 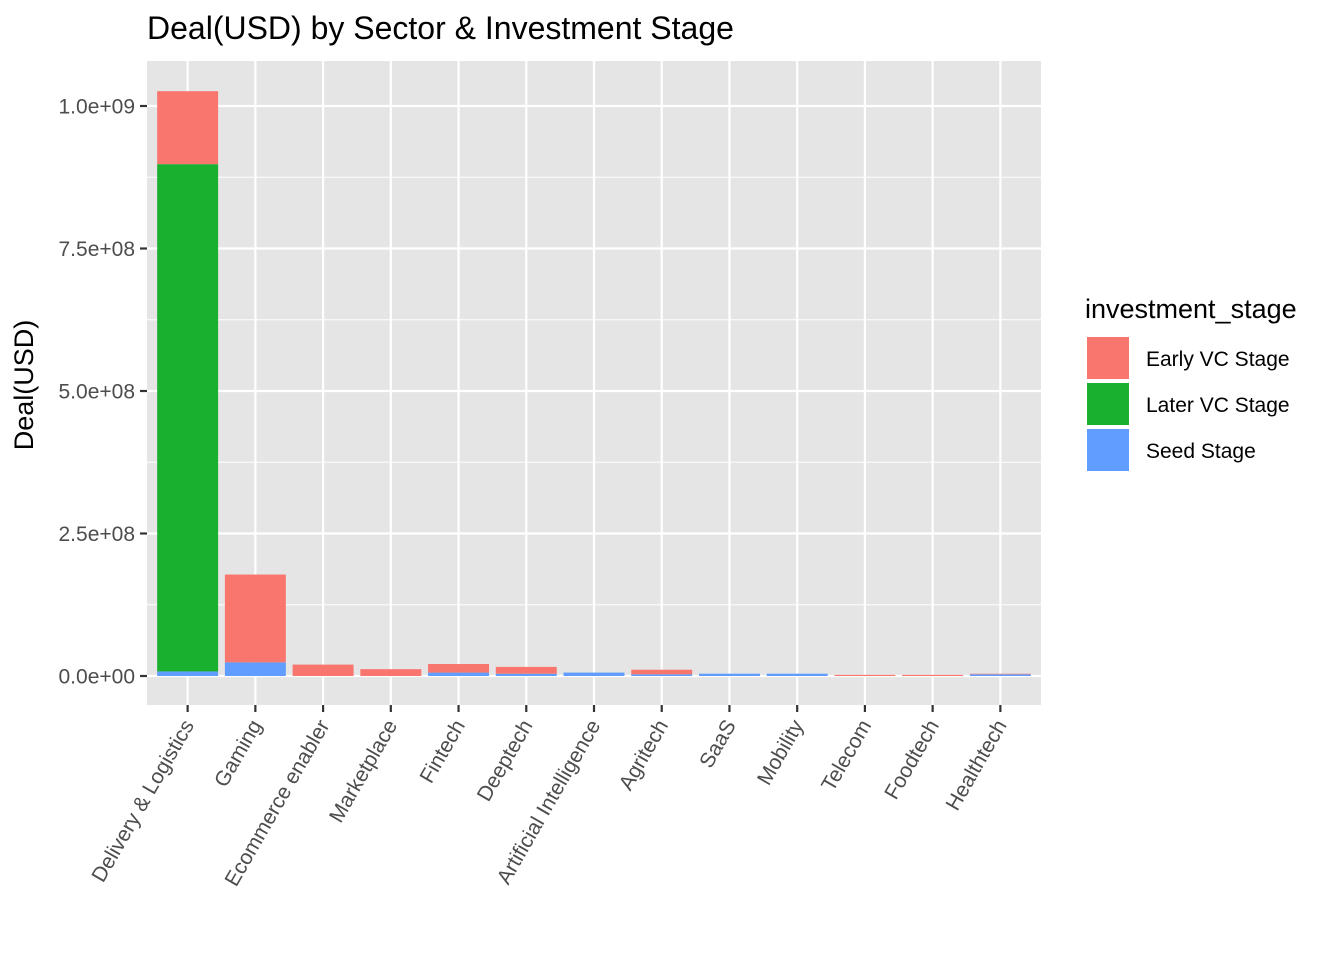 What do you see at coordinates (238, 753) in the screenshot?
I see `x-tick-label: Gaming` at bounding box center [238, 753].